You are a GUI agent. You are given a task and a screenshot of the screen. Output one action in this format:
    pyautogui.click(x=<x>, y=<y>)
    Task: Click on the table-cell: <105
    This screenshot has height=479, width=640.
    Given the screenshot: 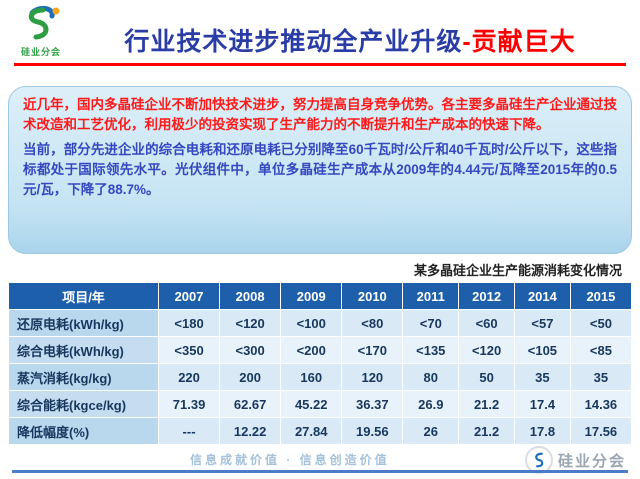 What is the action you would take?
    pyautogui.click(x=542, y=350)
    